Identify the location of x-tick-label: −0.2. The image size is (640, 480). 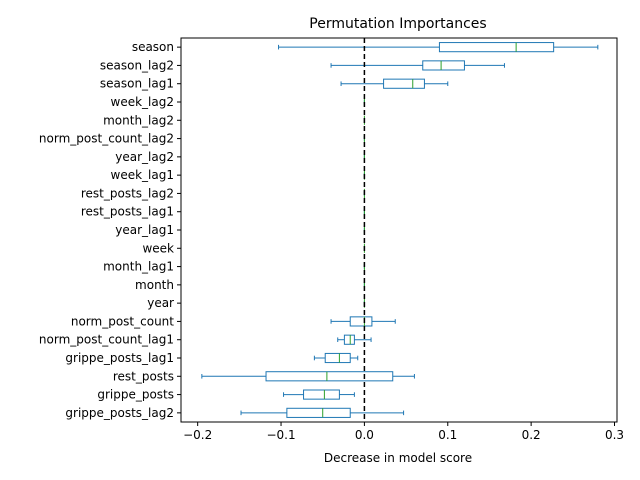
(197, 435).